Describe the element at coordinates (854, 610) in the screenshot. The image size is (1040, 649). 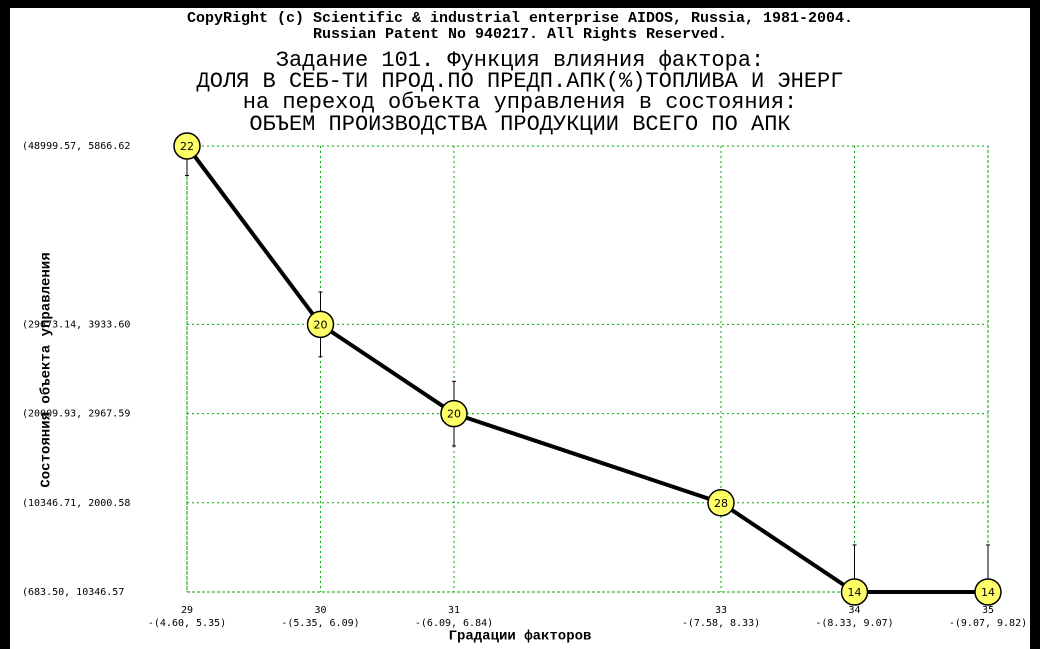
I see `x-tick-label: 34` at that location.